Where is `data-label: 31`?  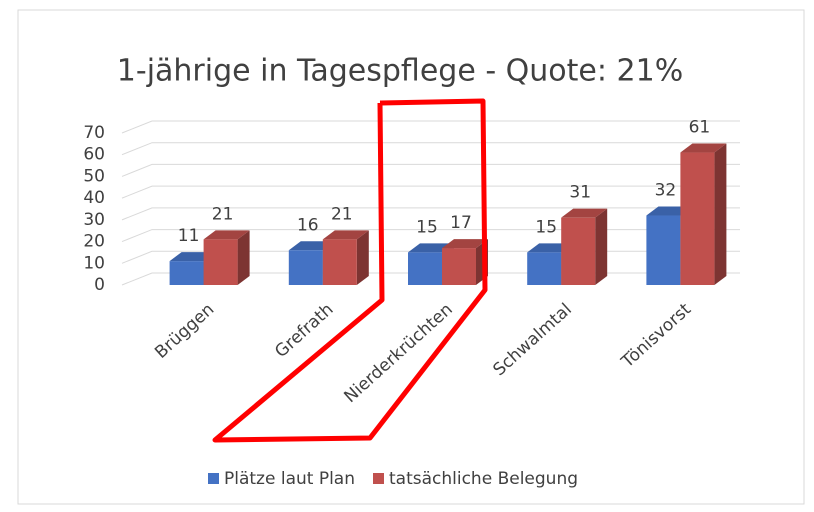
data-label: 31 is located at coordinates (580, 193).